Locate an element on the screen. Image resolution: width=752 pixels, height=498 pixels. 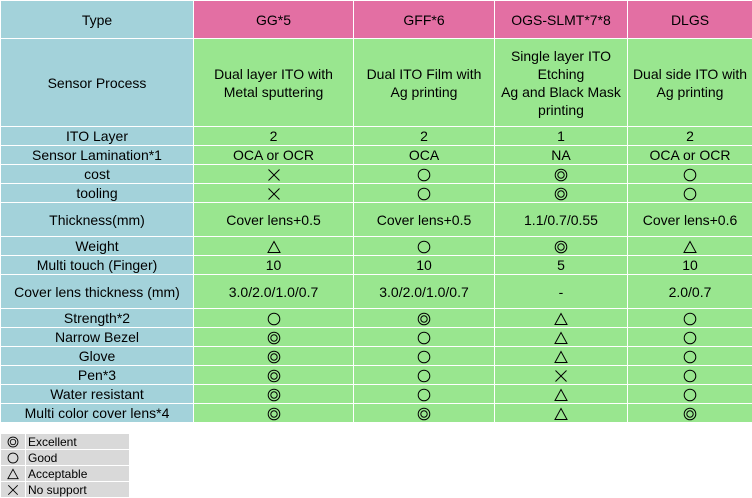
cell-gff: 2 is located at coordinates (424, 136).